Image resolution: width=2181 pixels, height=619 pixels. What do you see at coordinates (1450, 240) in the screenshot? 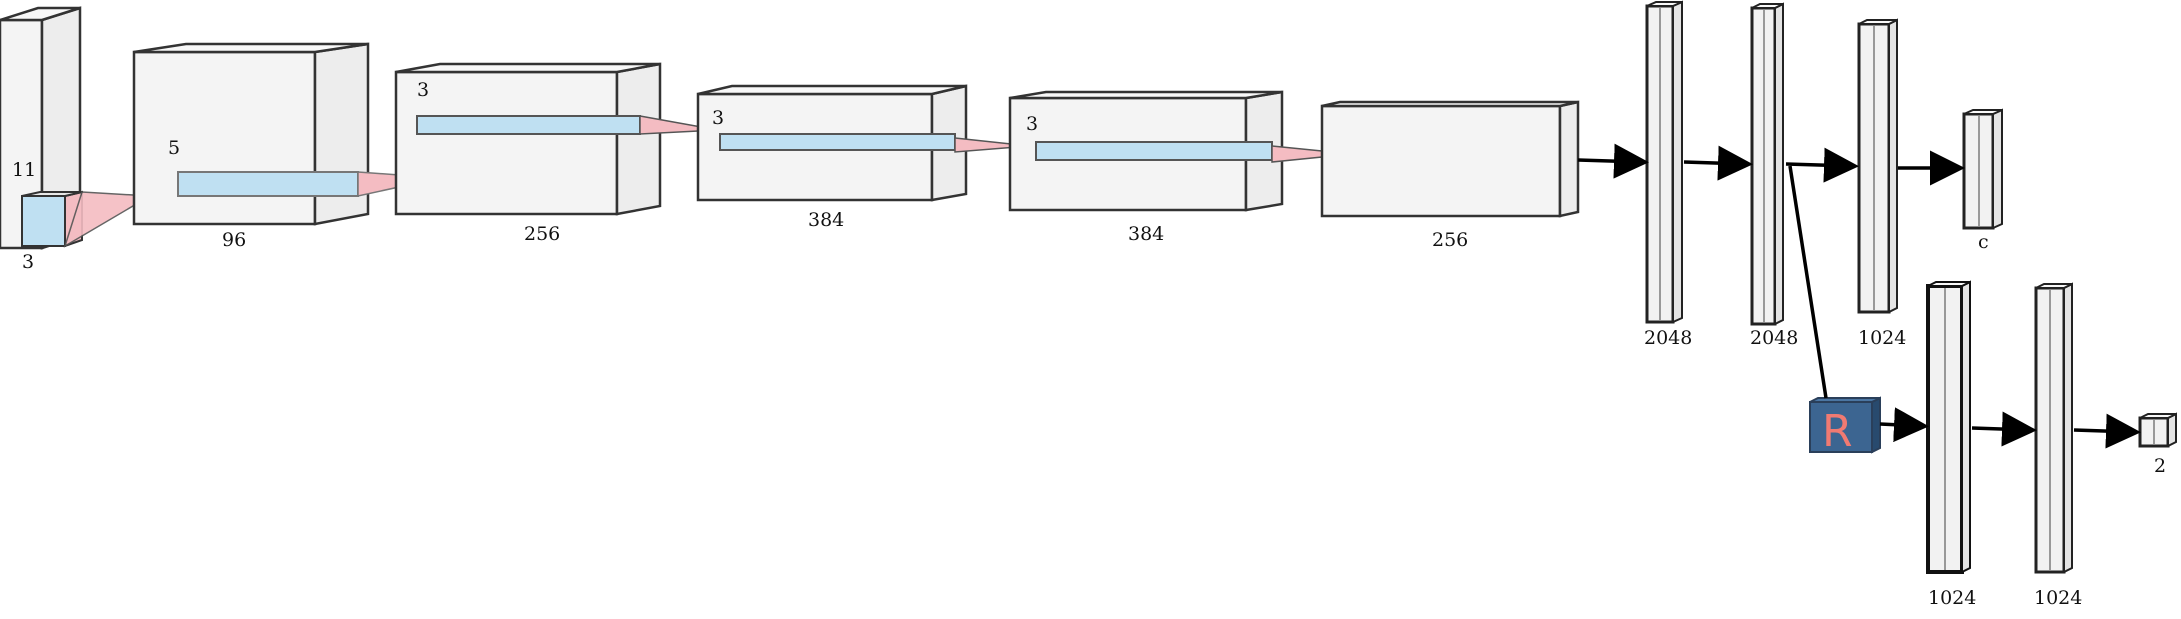
I see `conv5-size-label: 256` at bounding box center [1450, 240].